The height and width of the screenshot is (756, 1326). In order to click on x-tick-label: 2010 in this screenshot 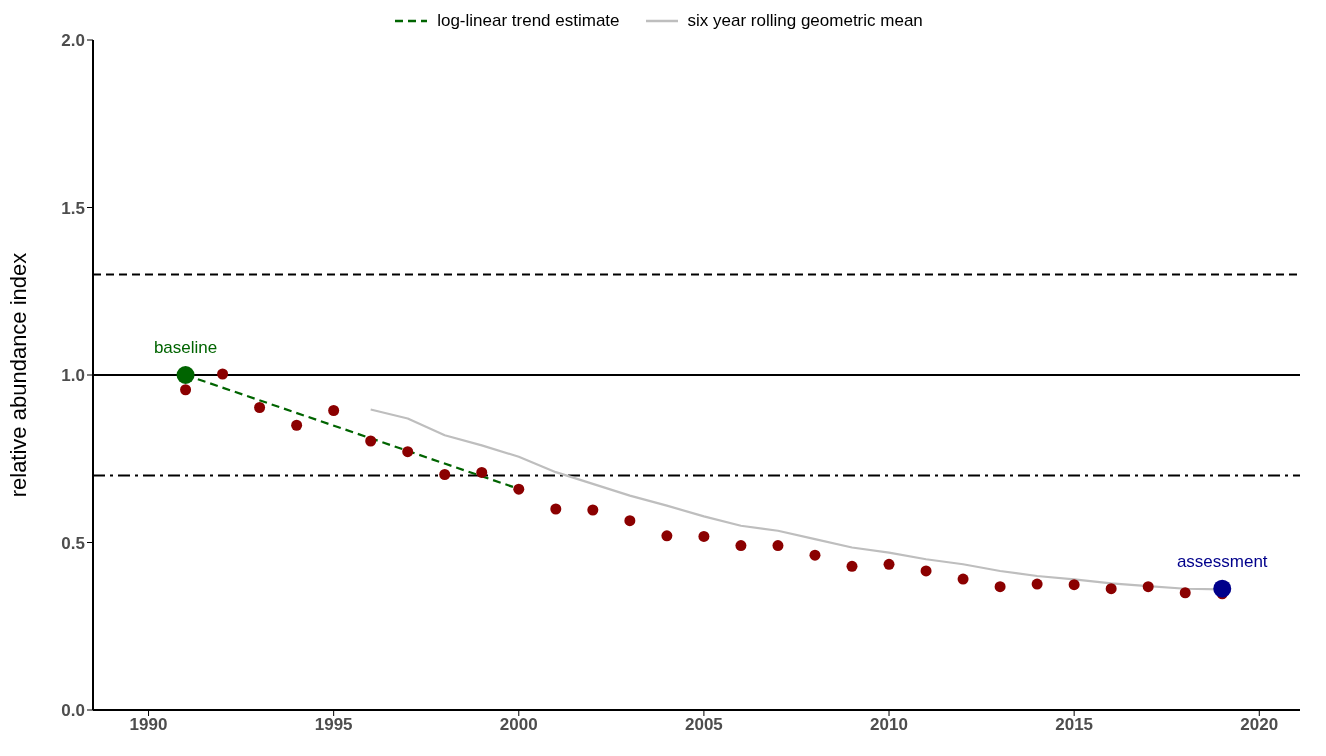, I will do `click(889, 725)`.